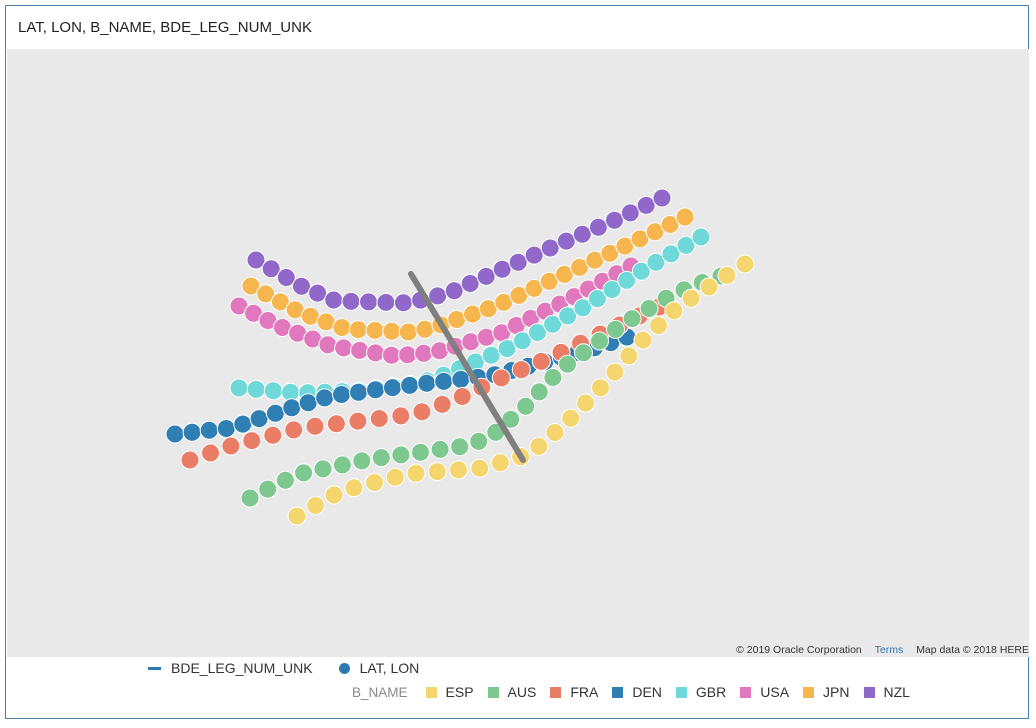 The width and height of the screenshot is (1036, 728). Describe the element at coordinates (637, 692) in the screenshot. I see `legend-item-den: DEN` at that location.